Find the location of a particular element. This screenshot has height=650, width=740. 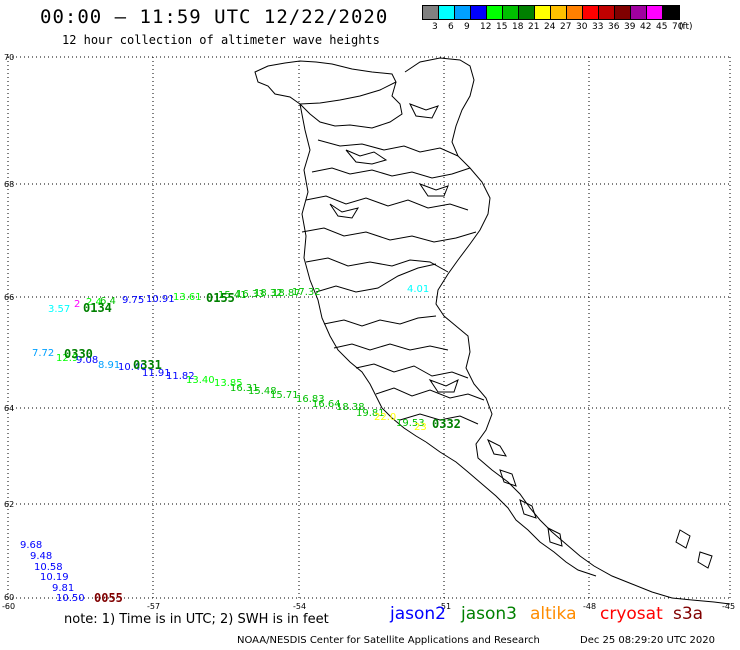

swh-value-label: 13.61 is located at coordinates (187, 297).